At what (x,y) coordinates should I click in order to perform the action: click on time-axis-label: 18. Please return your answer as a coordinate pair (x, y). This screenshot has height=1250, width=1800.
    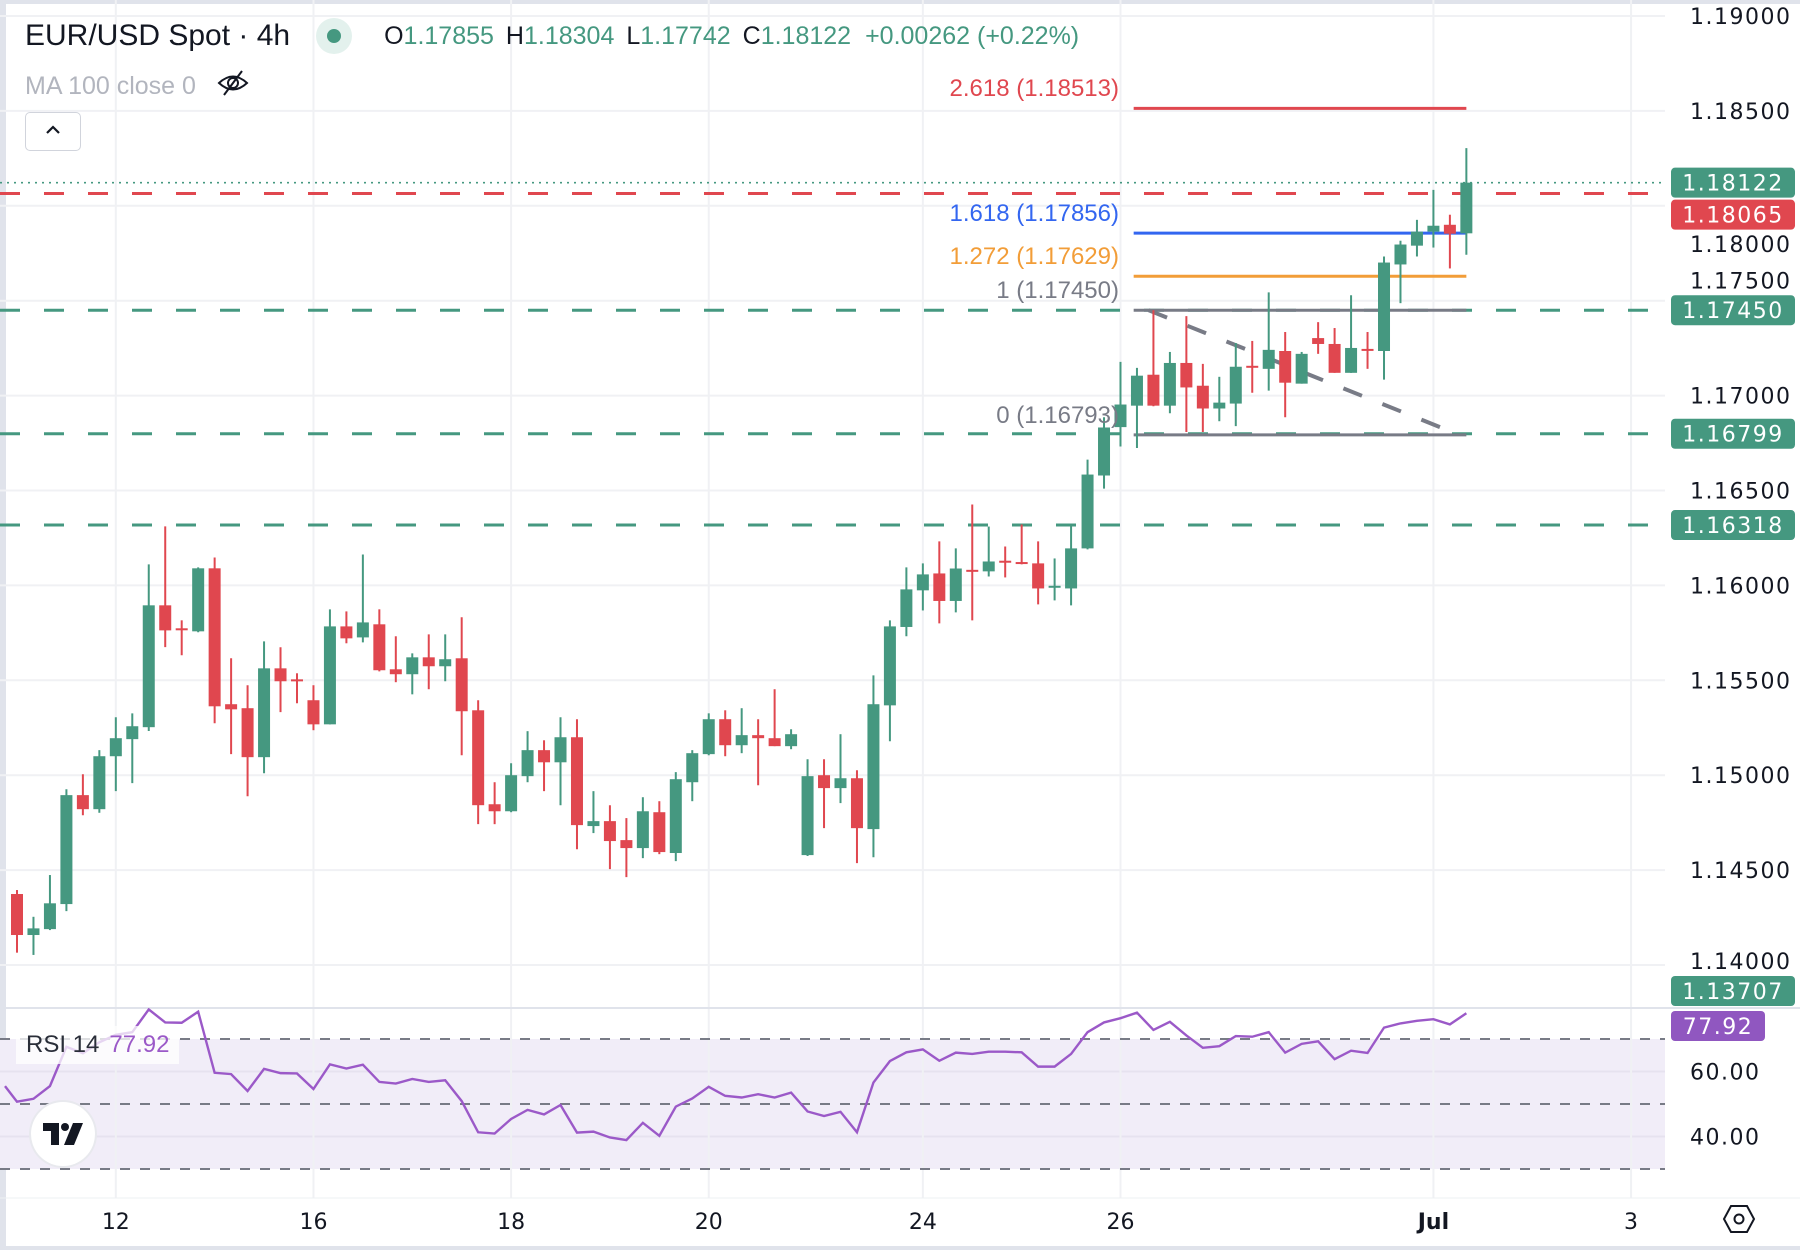
    Looking at the image, I should click on (511, 1222).